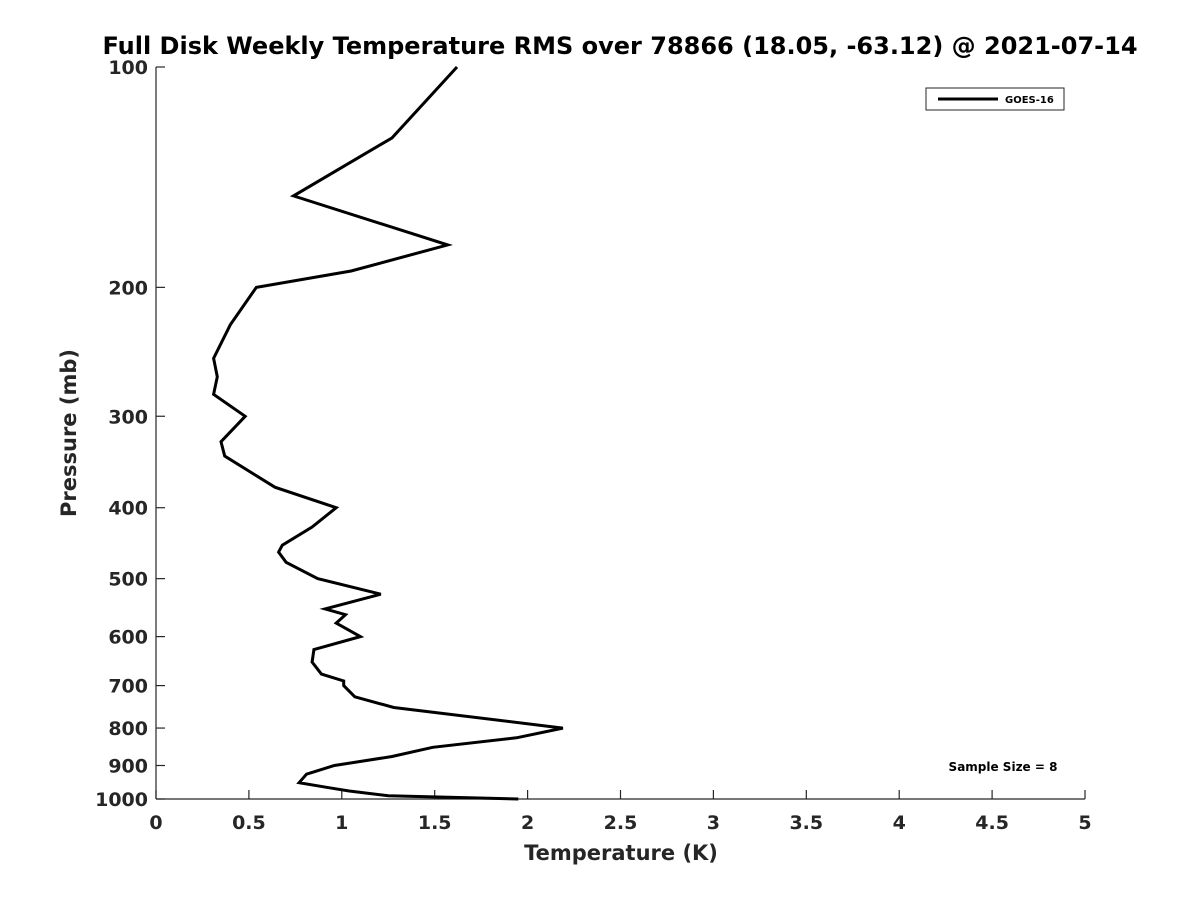  Describe the element at coordinates (128, 417) in the screenshot. I see `y-tick-label: 300` at that location.